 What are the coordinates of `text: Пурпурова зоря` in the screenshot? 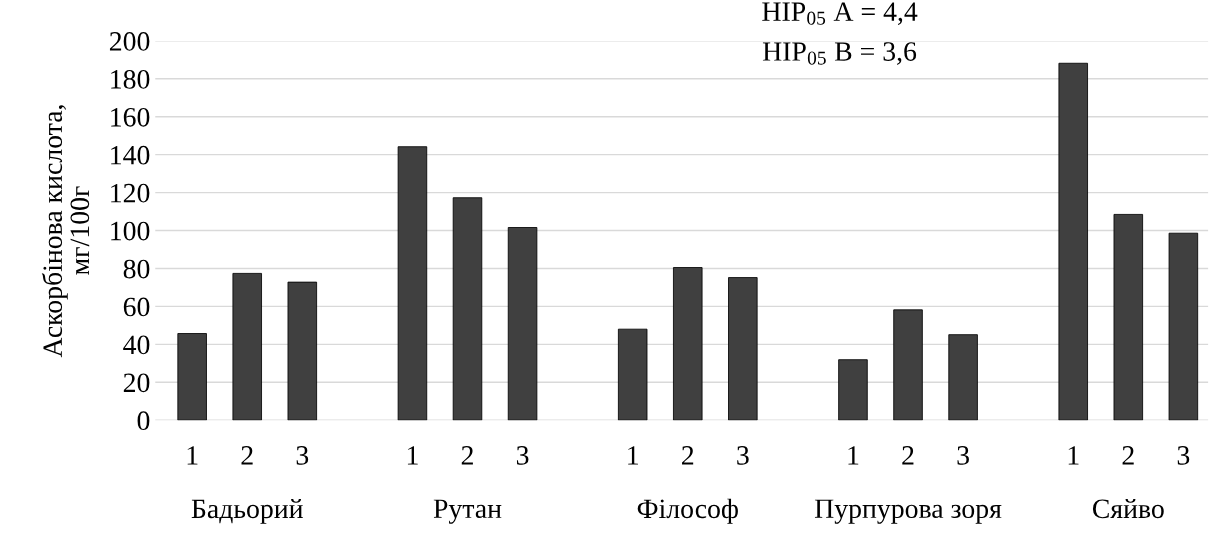 It's located at (908, 511).